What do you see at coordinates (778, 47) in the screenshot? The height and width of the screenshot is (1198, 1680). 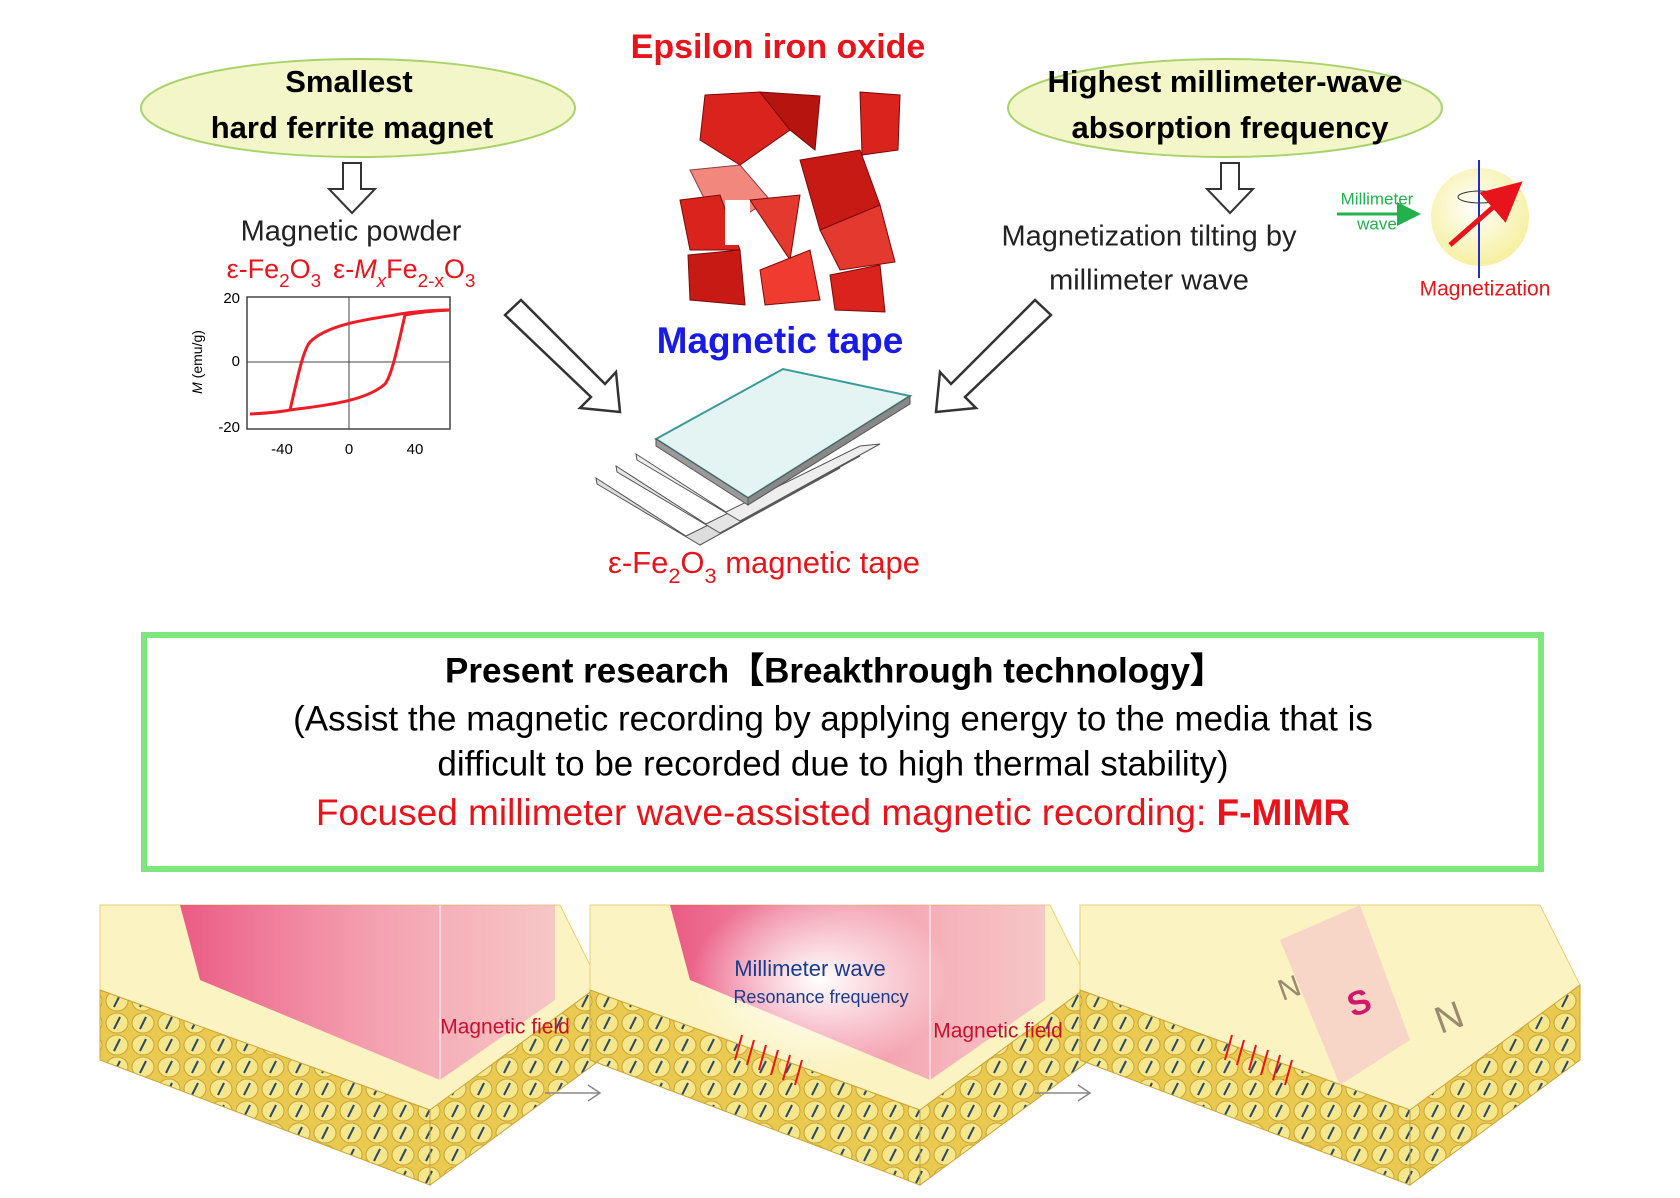 I see `title: Epsilon iron oxide` at bounding box center [778, 47].